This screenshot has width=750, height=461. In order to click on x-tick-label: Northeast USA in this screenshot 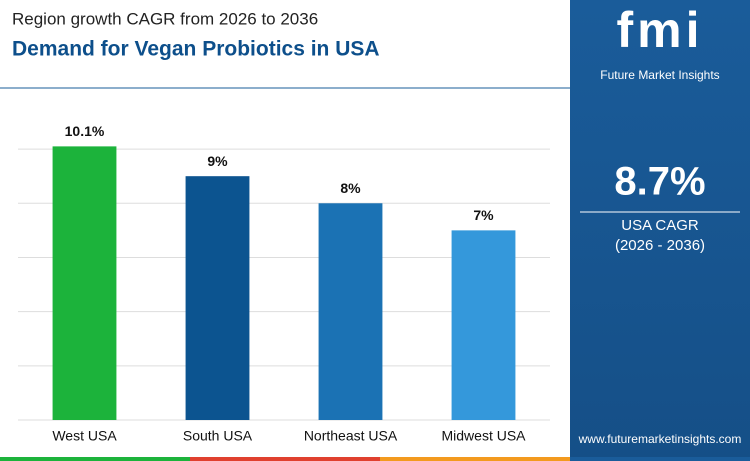, I will do `click(351, 436)`.